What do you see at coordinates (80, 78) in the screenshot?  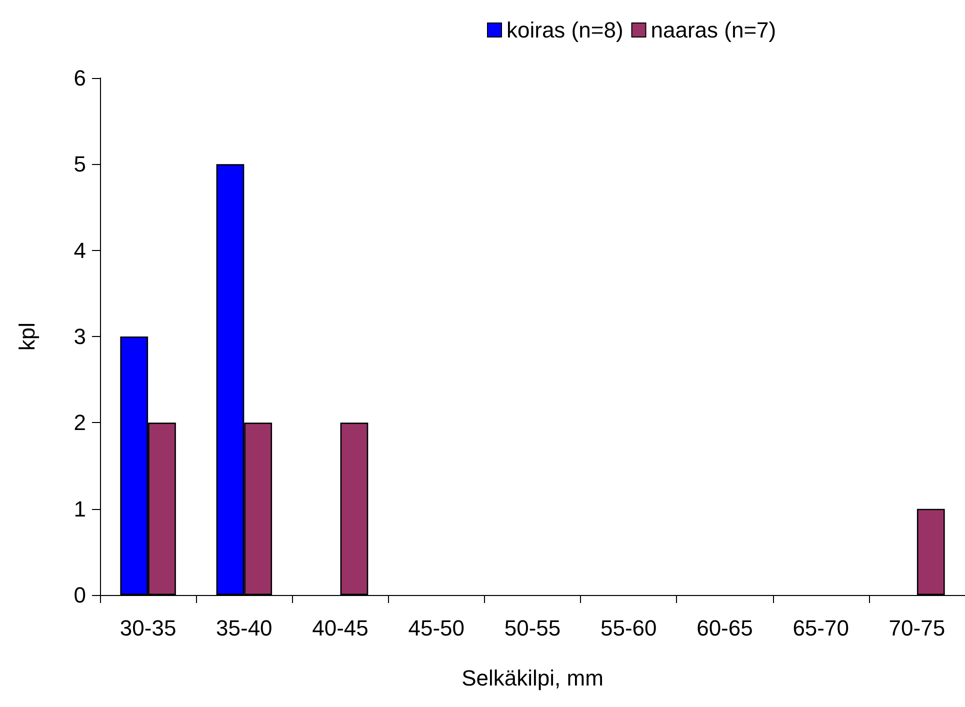 I see `y-tick-label: 6` at bounding box center [80, 78].